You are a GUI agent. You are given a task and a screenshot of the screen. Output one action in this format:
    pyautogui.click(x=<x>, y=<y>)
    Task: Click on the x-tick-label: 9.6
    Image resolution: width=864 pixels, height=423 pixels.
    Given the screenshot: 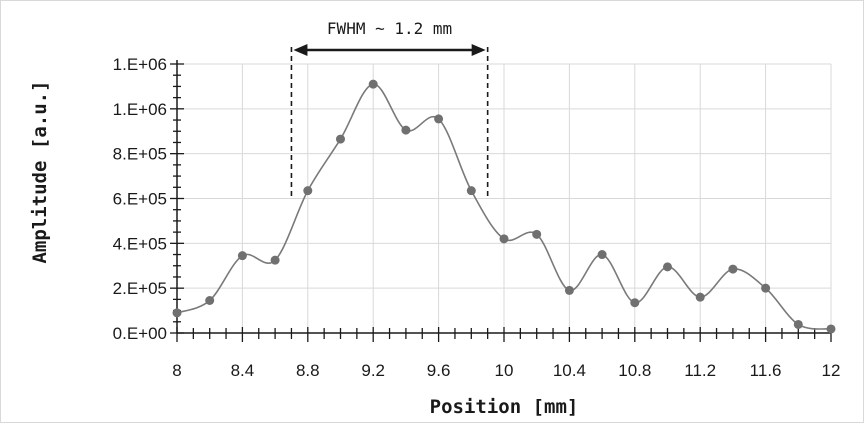 What is the action you would take?
    pyautogui.click(x=439, y=370)
    